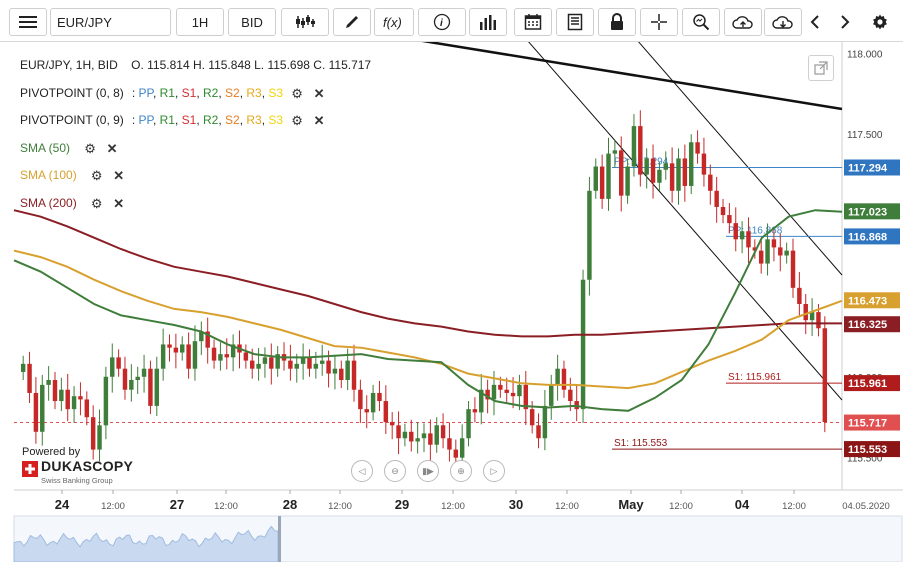 The height and width of the screenshot is (562, 903). Describe the element at coordinates (195, 204) in the screenshot. I see `sma200-row: SMA (200) ⚙ ✕` at that location.